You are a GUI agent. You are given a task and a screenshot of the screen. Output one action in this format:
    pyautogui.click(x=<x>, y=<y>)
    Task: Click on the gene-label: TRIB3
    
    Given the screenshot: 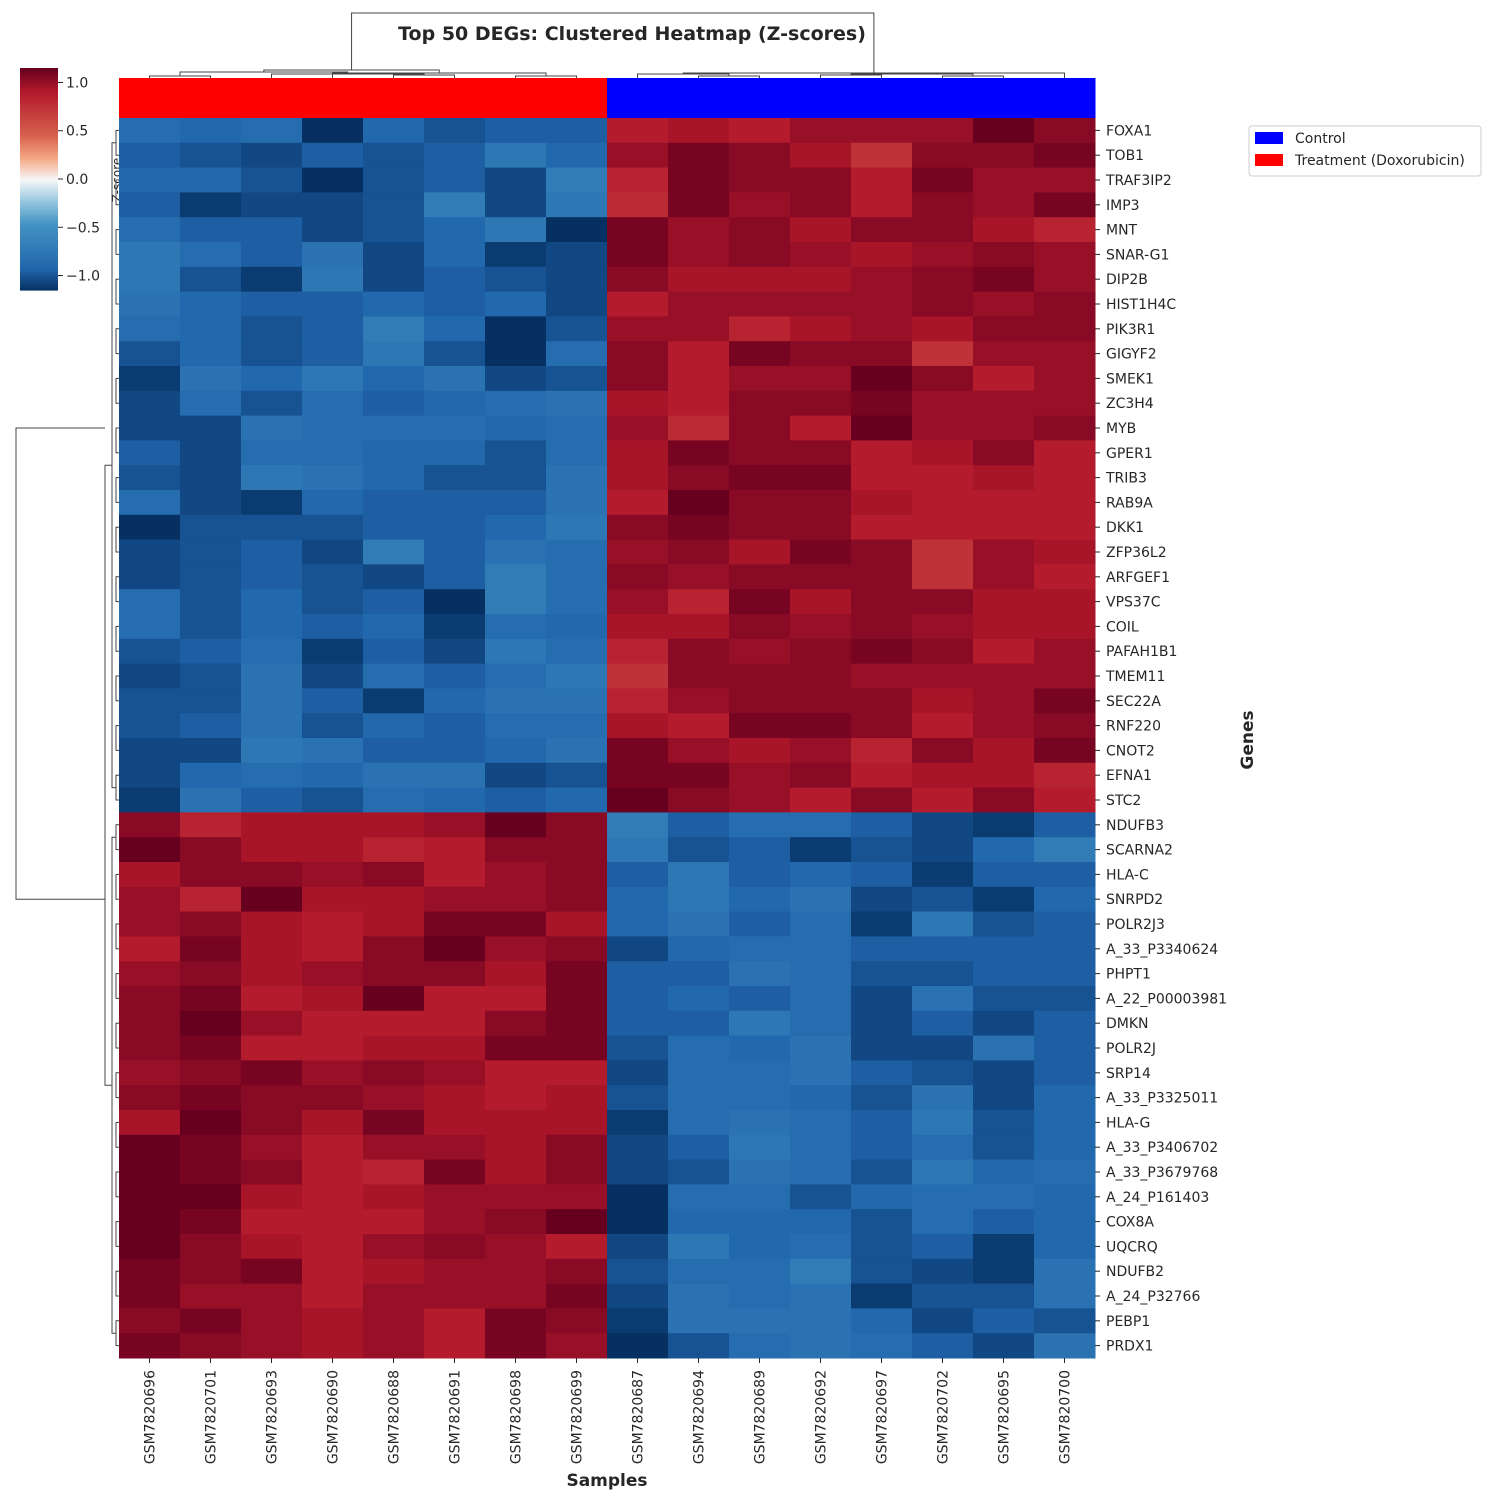 What is the action you would take?
    pyautogui.click(x=1126, y=479)
    